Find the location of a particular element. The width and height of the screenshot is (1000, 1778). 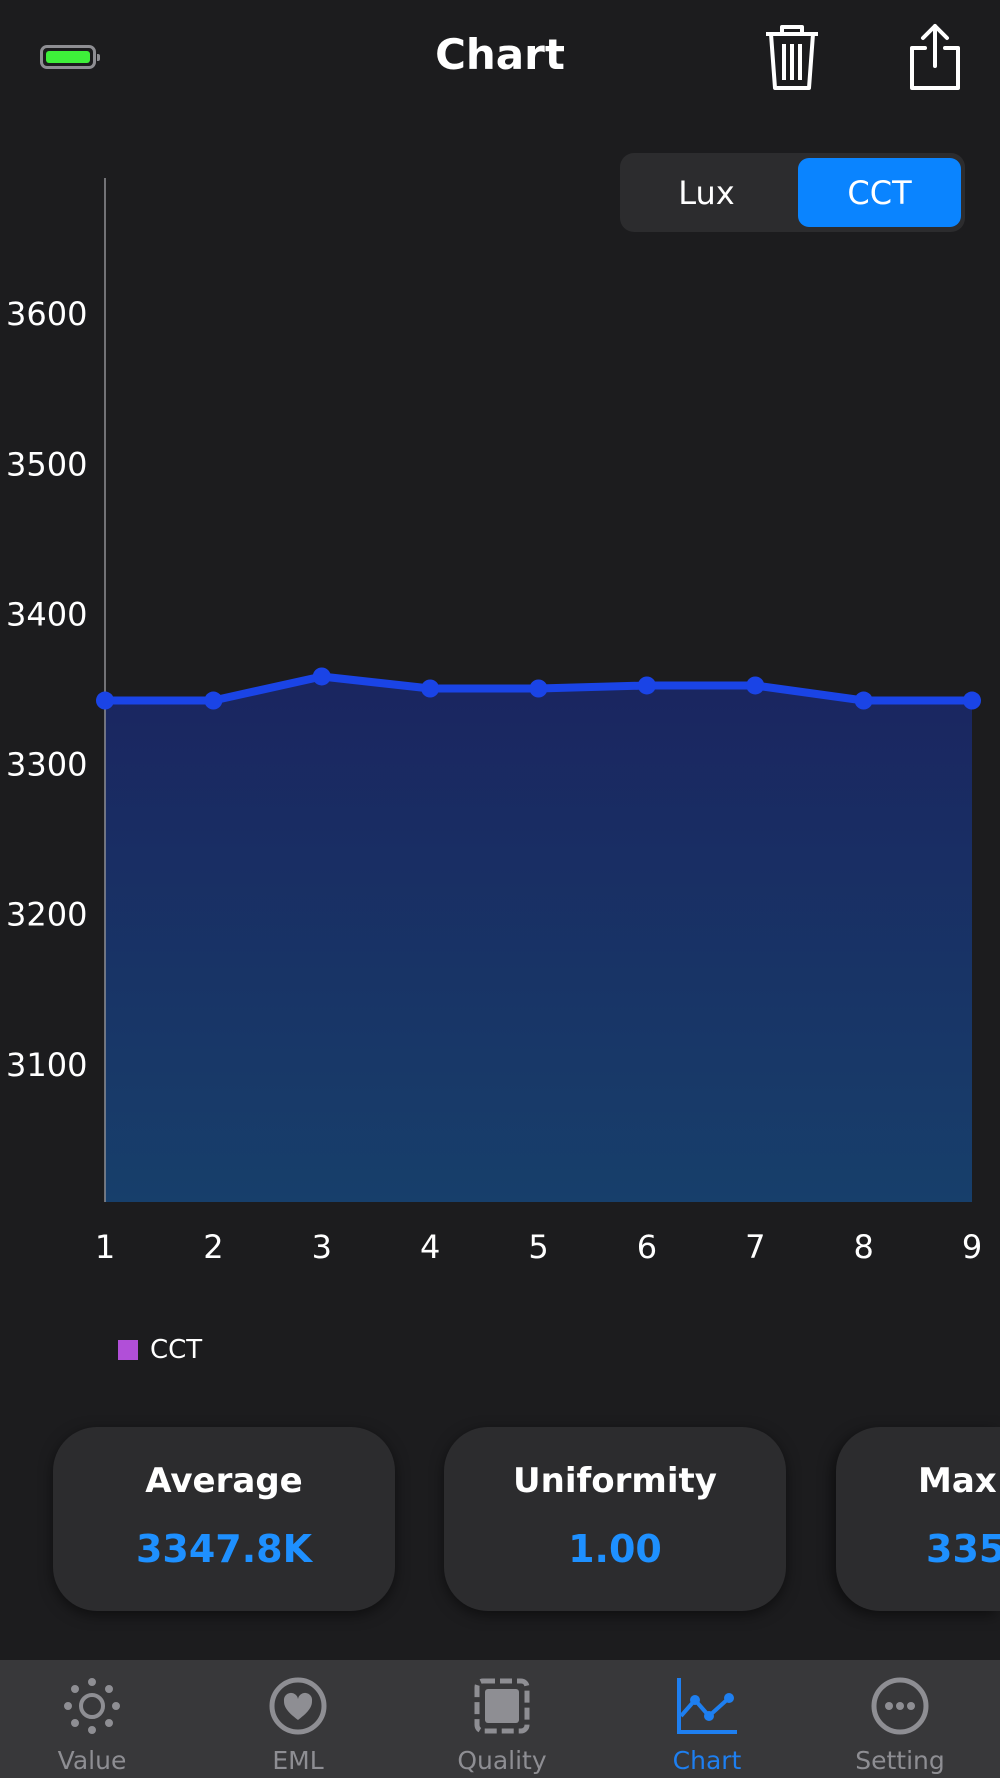

legend: CCT is located at coordinates (160, 1350).